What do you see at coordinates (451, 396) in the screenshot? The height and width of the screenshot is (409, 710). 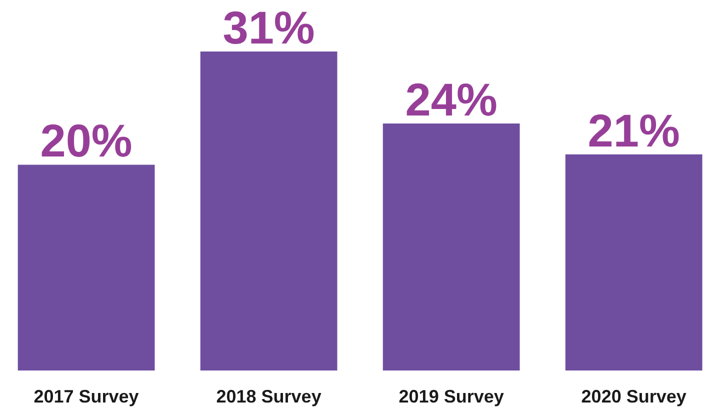 I see `x-tick-label: 2019 Survey` at bounding box center [451, 396].